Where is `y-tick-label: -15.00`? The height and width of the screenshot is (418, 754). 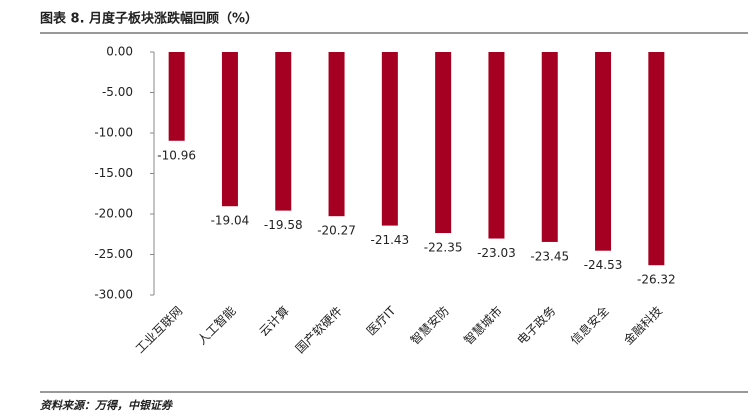 y-tick-label: -15.00 is located at coordinates (113, 173).